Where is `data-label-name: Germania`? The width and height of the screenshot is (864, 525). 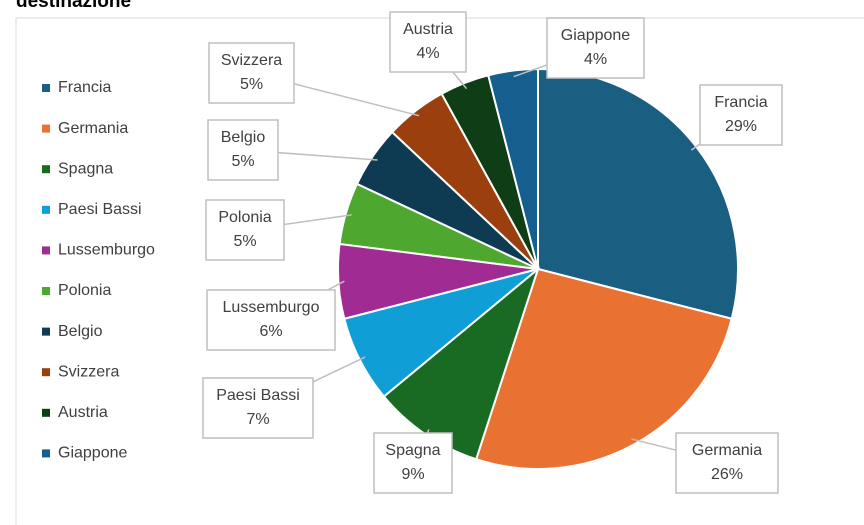 data-label-name: Germania is located at coordinates (727, 450).